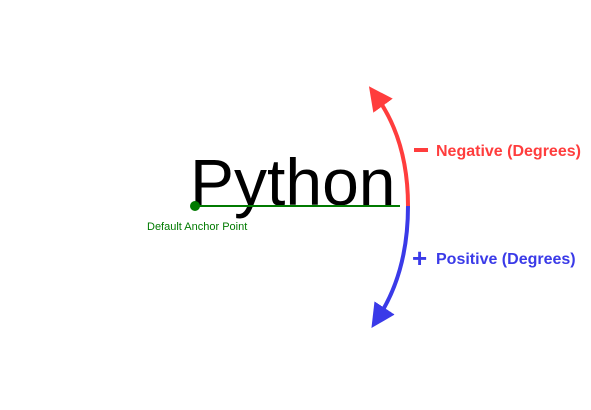 This screenshot has height=410, width=591. What do you see at coordinates (292, 182) in the screenshot?
I see `sample-word: Python` at bounding box center [292, 182].